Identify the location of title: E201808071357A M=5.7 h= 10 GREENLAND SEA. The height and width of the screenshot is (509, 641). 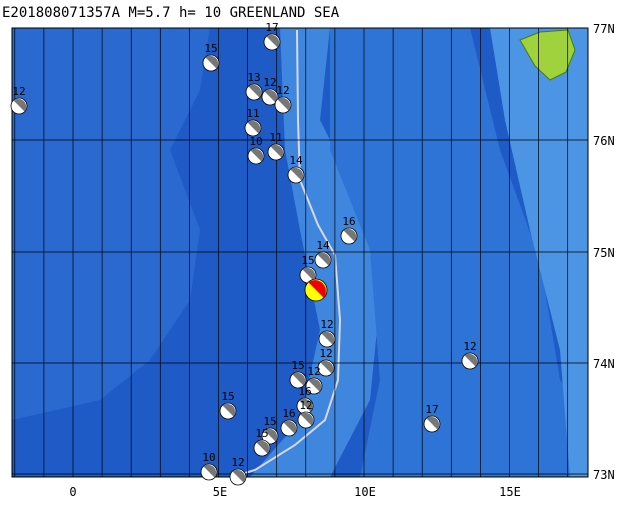
(171, 13).